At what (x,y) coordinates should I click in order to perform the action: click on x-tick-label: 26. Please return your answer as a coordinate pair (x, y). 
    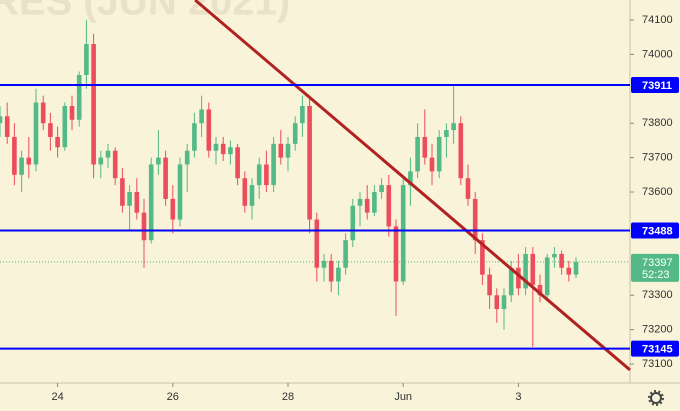
    Looking at the image, I should click on (173, 397).